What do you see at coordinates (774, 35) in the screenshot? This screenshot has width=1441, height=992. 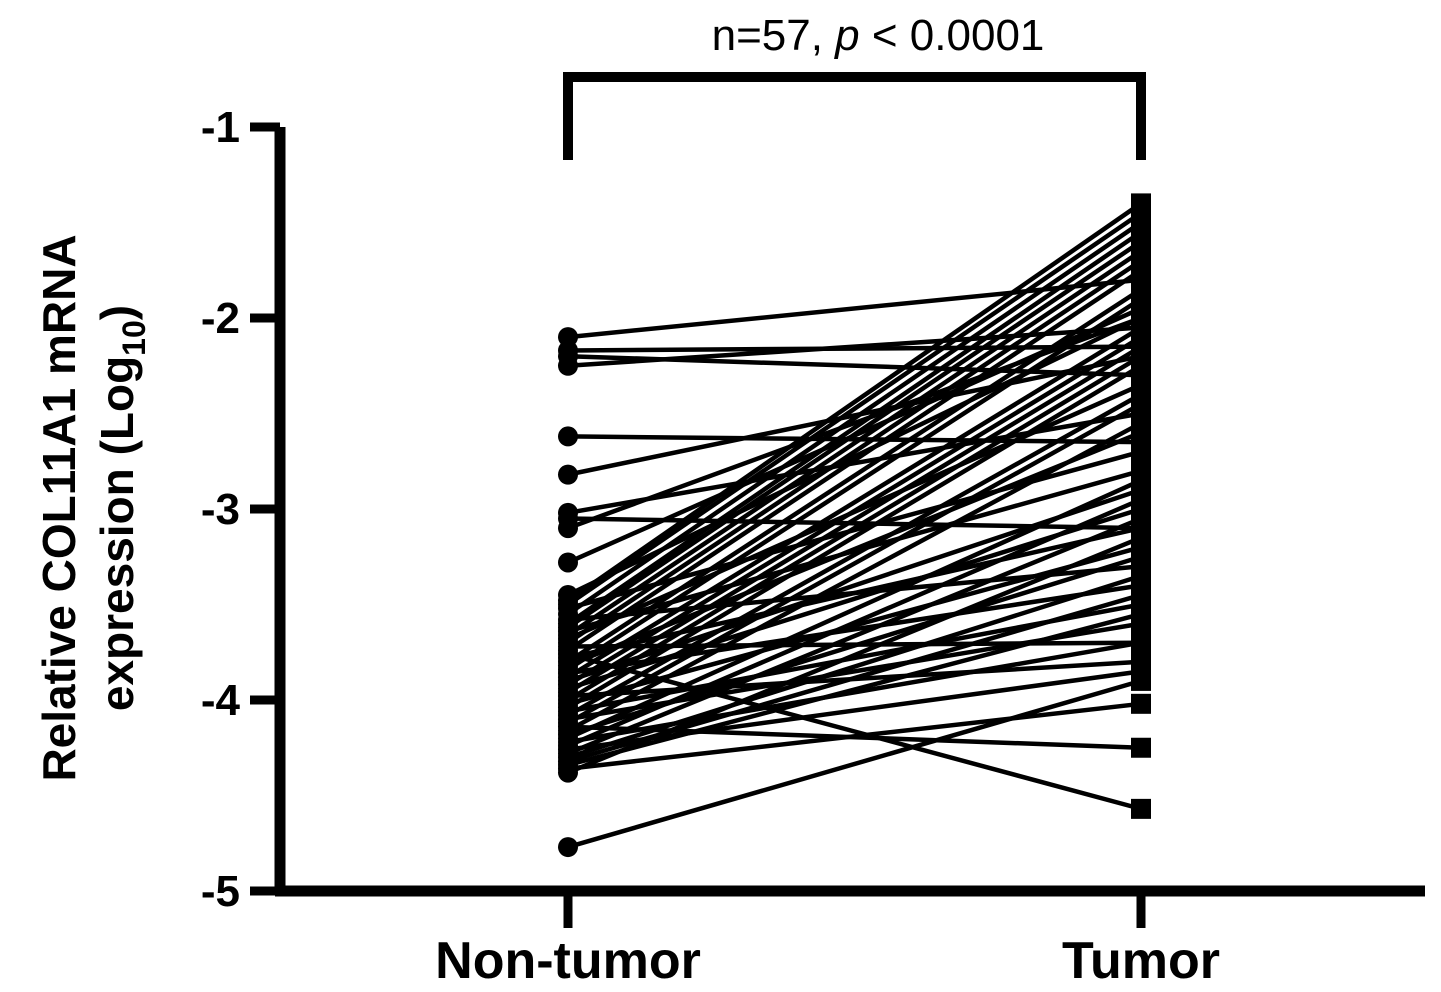 I see `n-count-text: n=57,` at bounding box center [774, 35].